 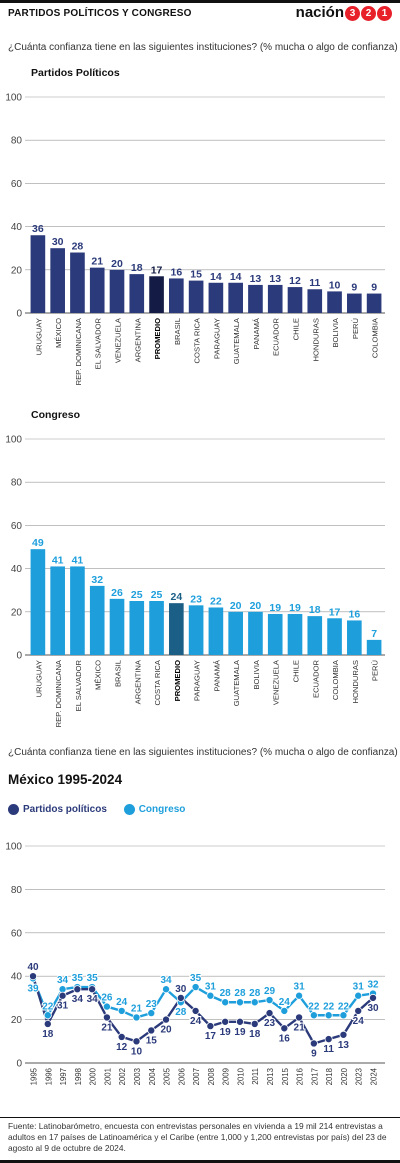 What do you see at coordinates (137, 293) in the screenshot?
I see `bar-argentina` at bounding box center [137, 293].